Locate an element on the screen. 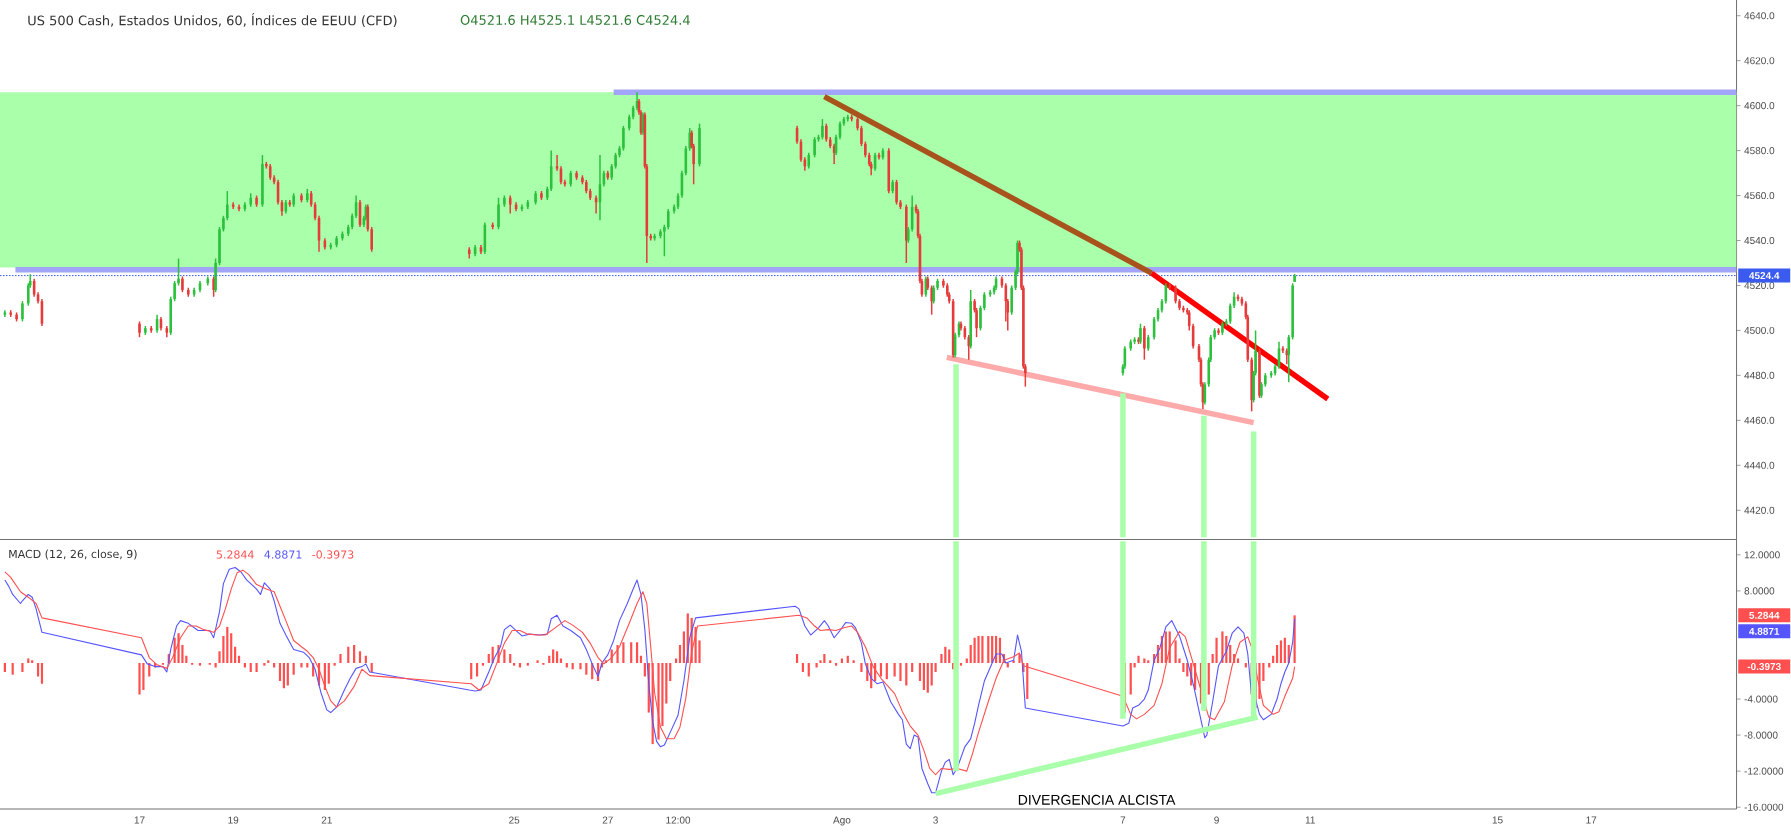 The image size is (1791, 832). text: 5.2844 is located at coordinates (1764, 615).